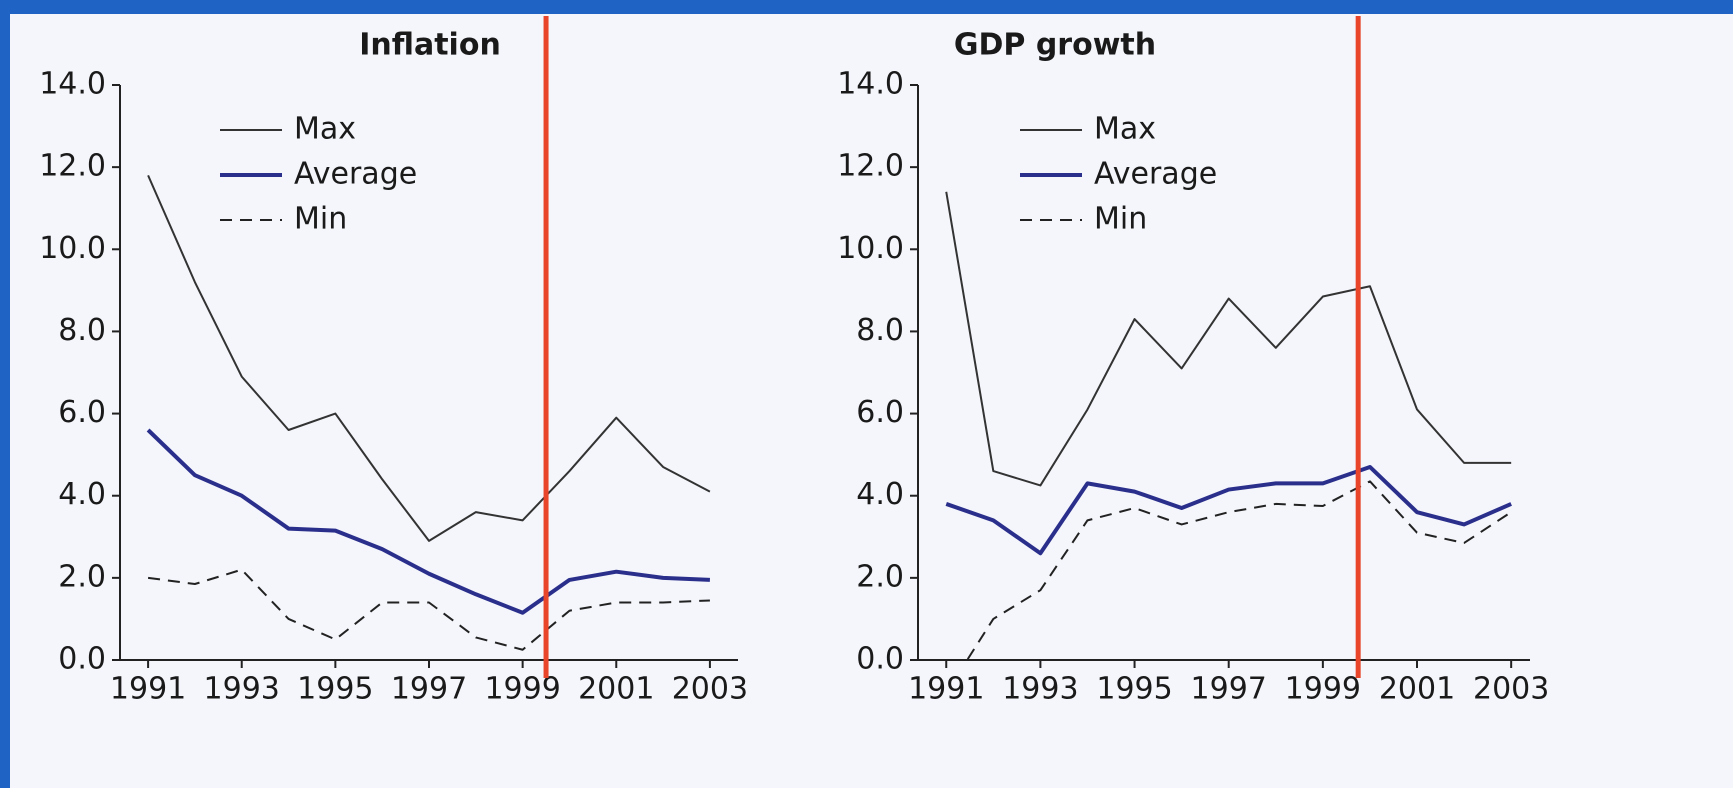 This screenshot has height=788, width=1733. What do you see at coordinates (1055, 45) in the screenshot?
I see `chart-title: GDP growth` at bounding box center [1055, 45].